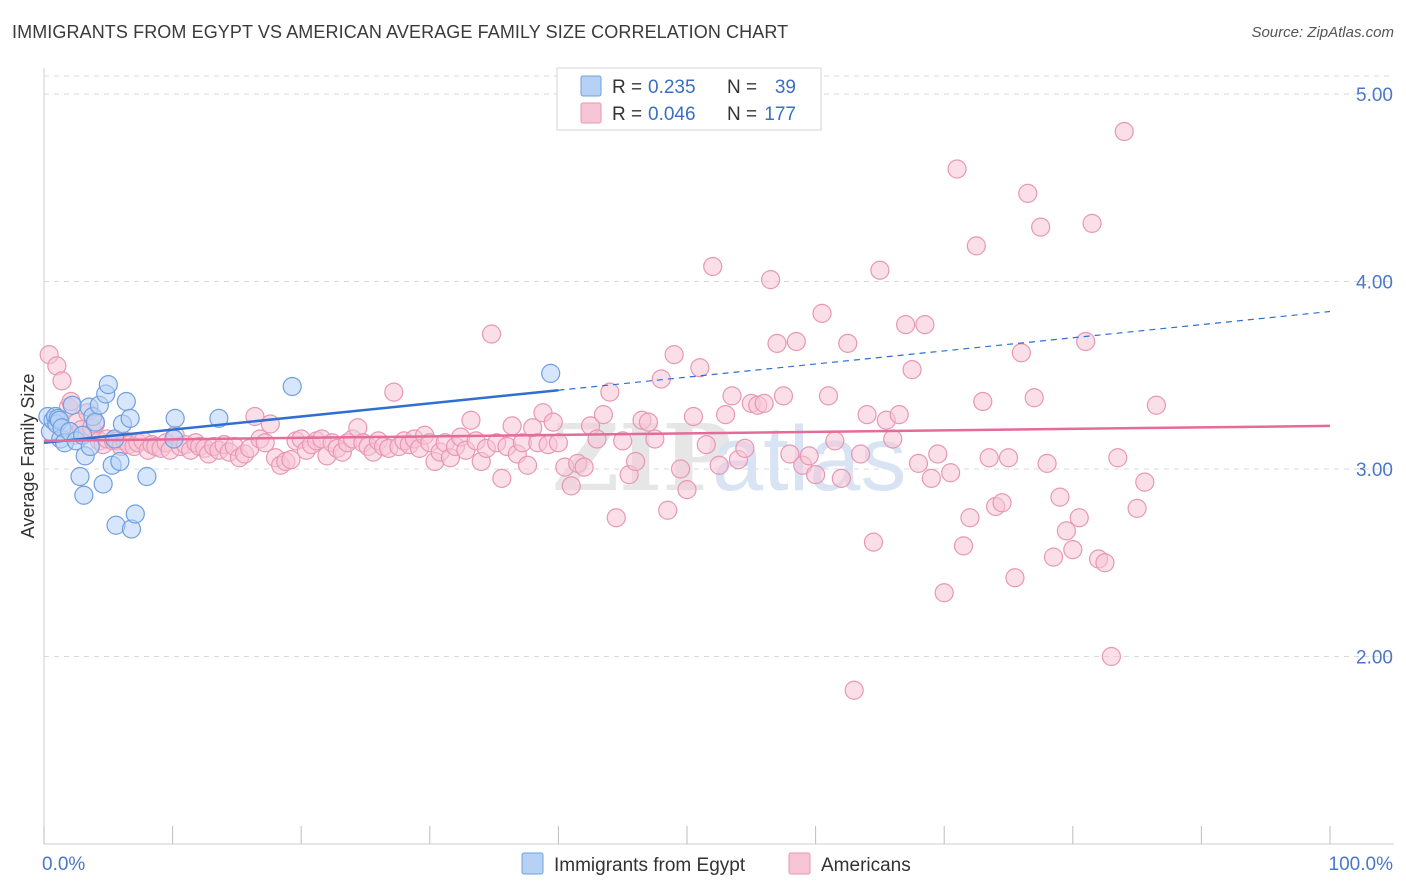  What do you see at coordinates (742, 114) in the screenshot?
I see `legend-n-label: N =` at bounding box center [742, 114].